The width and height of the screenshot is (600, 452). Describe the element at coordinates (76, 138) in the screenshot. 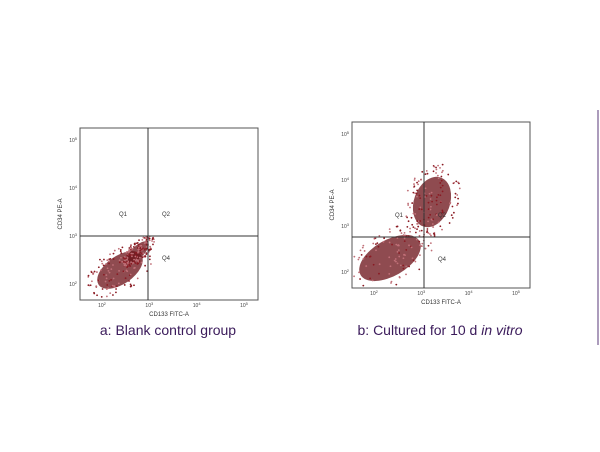

I see `tick-exponent: 5` at that location.